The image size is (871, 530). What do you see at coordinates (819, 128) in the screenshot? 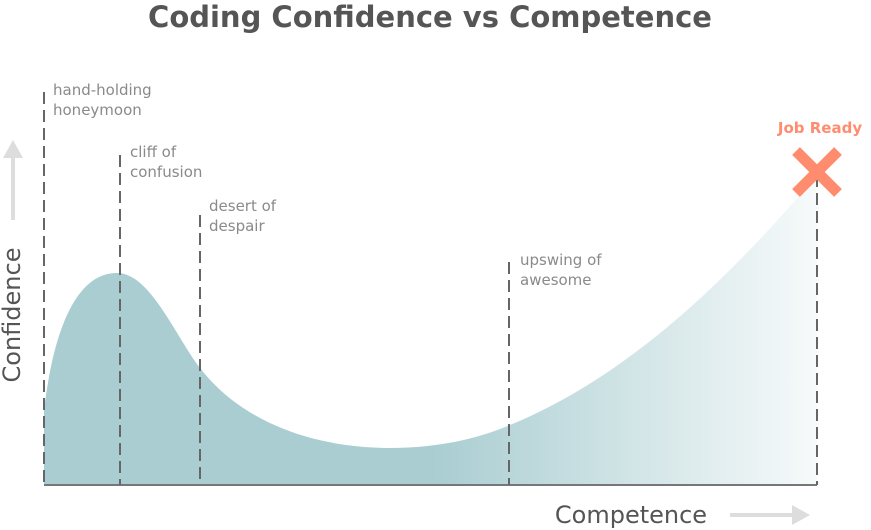
I see `job-ready-label: Job Ready` at bounding box center [819, 128].